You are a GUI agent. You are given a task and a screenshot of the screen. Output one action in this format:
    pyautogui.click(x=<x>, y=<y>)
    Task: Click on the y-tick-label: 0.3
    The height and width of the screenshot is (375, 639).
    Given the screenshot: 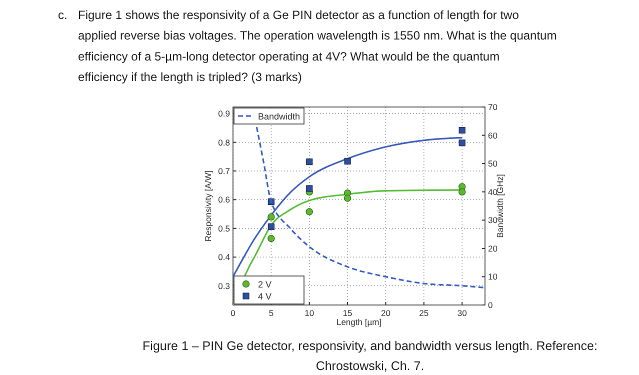 What is the action you would take?
    pyautogui.click(x=224, y=285)
    